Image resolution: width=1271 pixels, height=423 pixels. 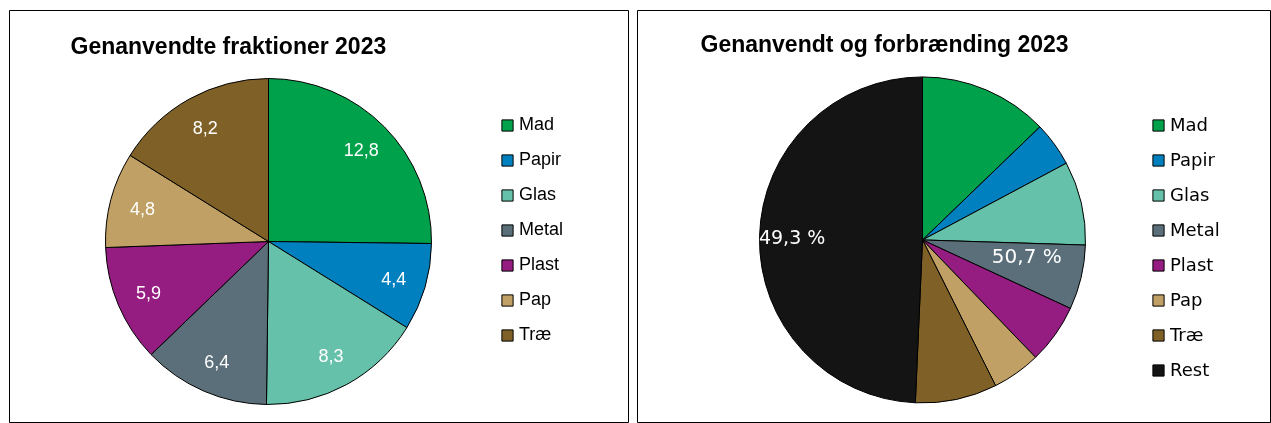 I want to click on data-label: 8,2, so click(x=205, y=128).